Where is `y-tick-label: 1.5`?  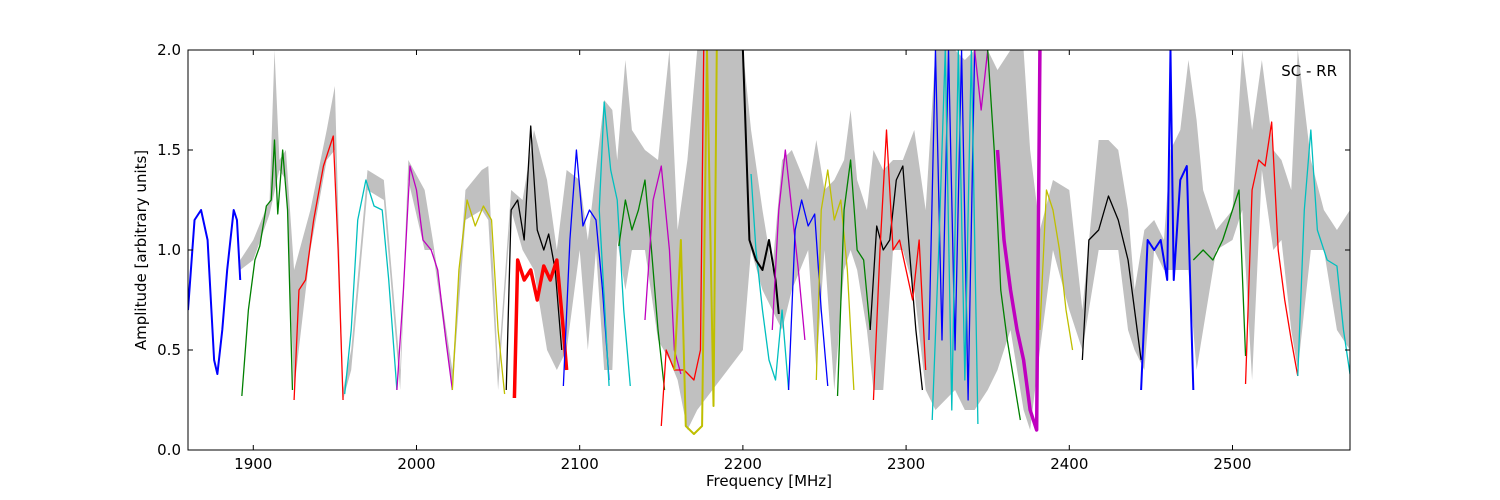 y-tick-label: 1.5 is located at coordinates (169, 150).